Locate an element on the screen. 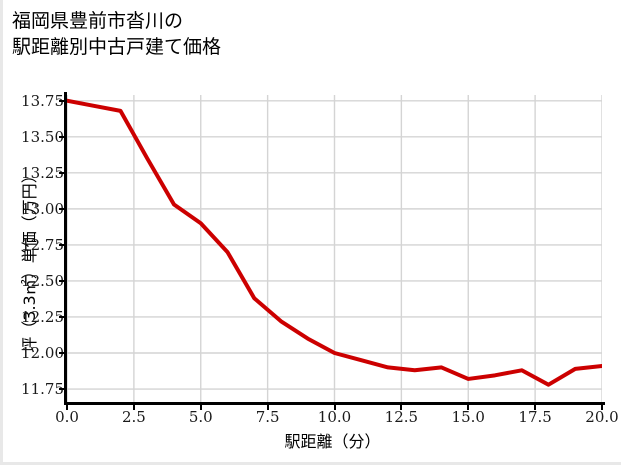  y-axis-spine is located at coordinates (65, 248).